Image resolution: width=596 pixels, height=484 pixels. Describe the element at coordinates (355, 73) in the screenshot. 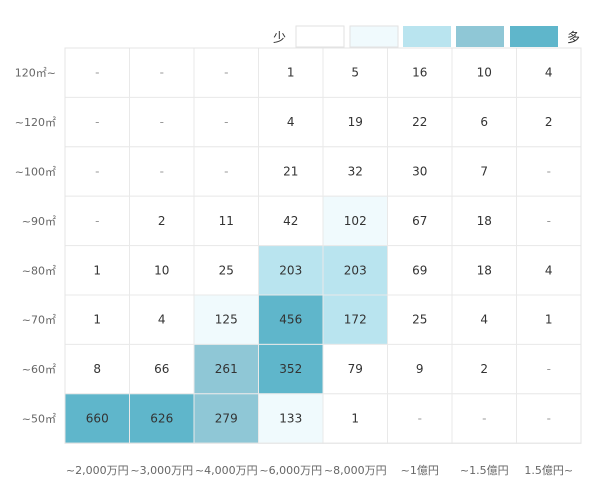

I see `cell-value-label: 5` at that location.